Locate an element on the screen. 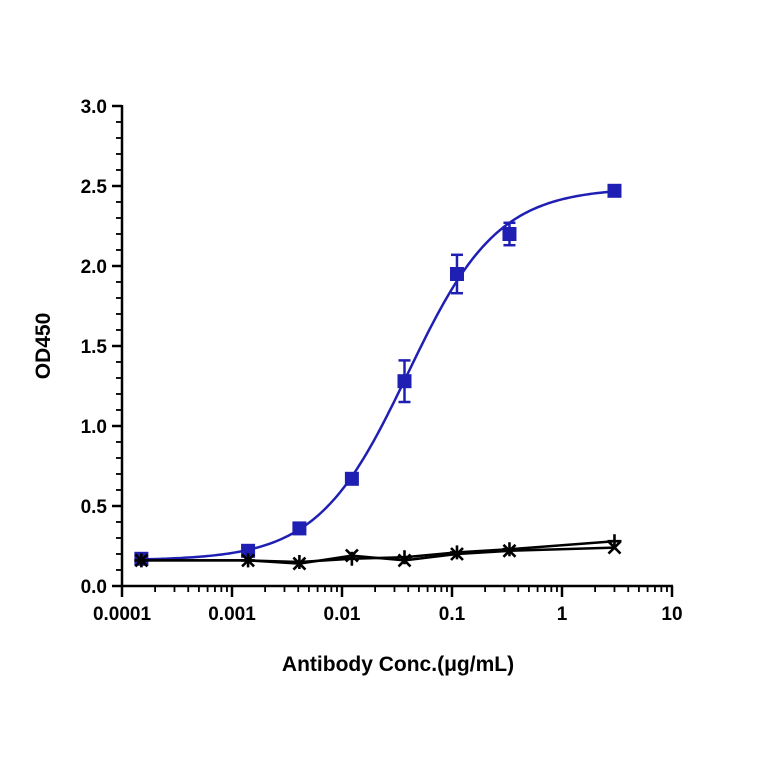 The width and height of the screenshot is (764, 764). x-tick-label: 0.001 is located at coordinates (232, 614).